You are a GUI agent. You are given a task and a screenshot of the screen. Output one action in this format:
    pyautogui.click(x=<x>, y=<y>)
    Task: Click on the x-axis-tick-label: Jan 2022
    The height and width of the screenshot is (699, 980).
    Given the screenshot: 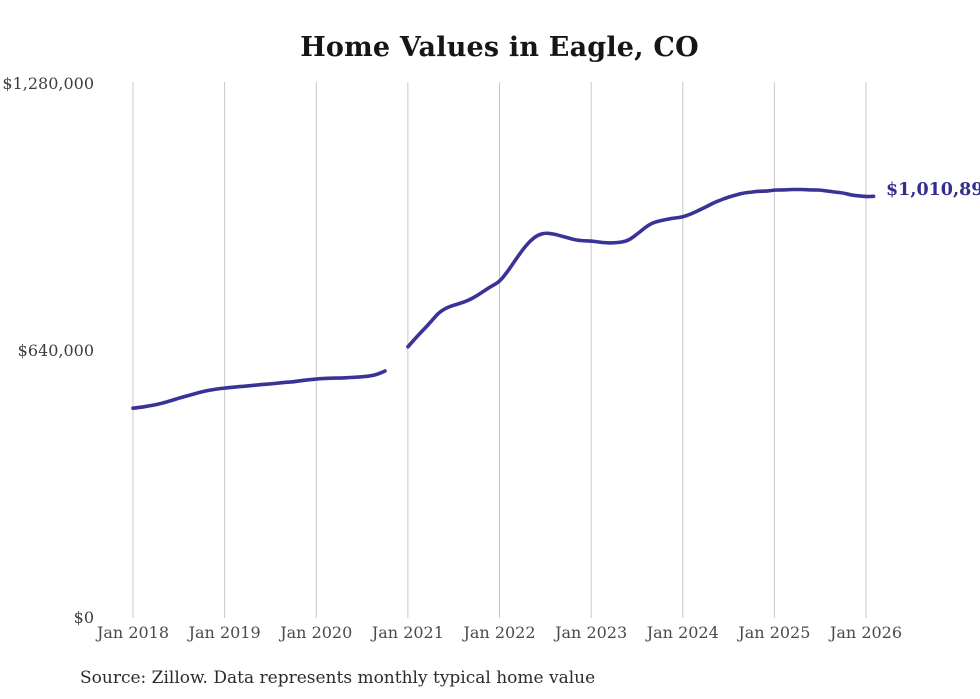 What is the action you would take?
    pyautogui.click(x=499, y=632)
    